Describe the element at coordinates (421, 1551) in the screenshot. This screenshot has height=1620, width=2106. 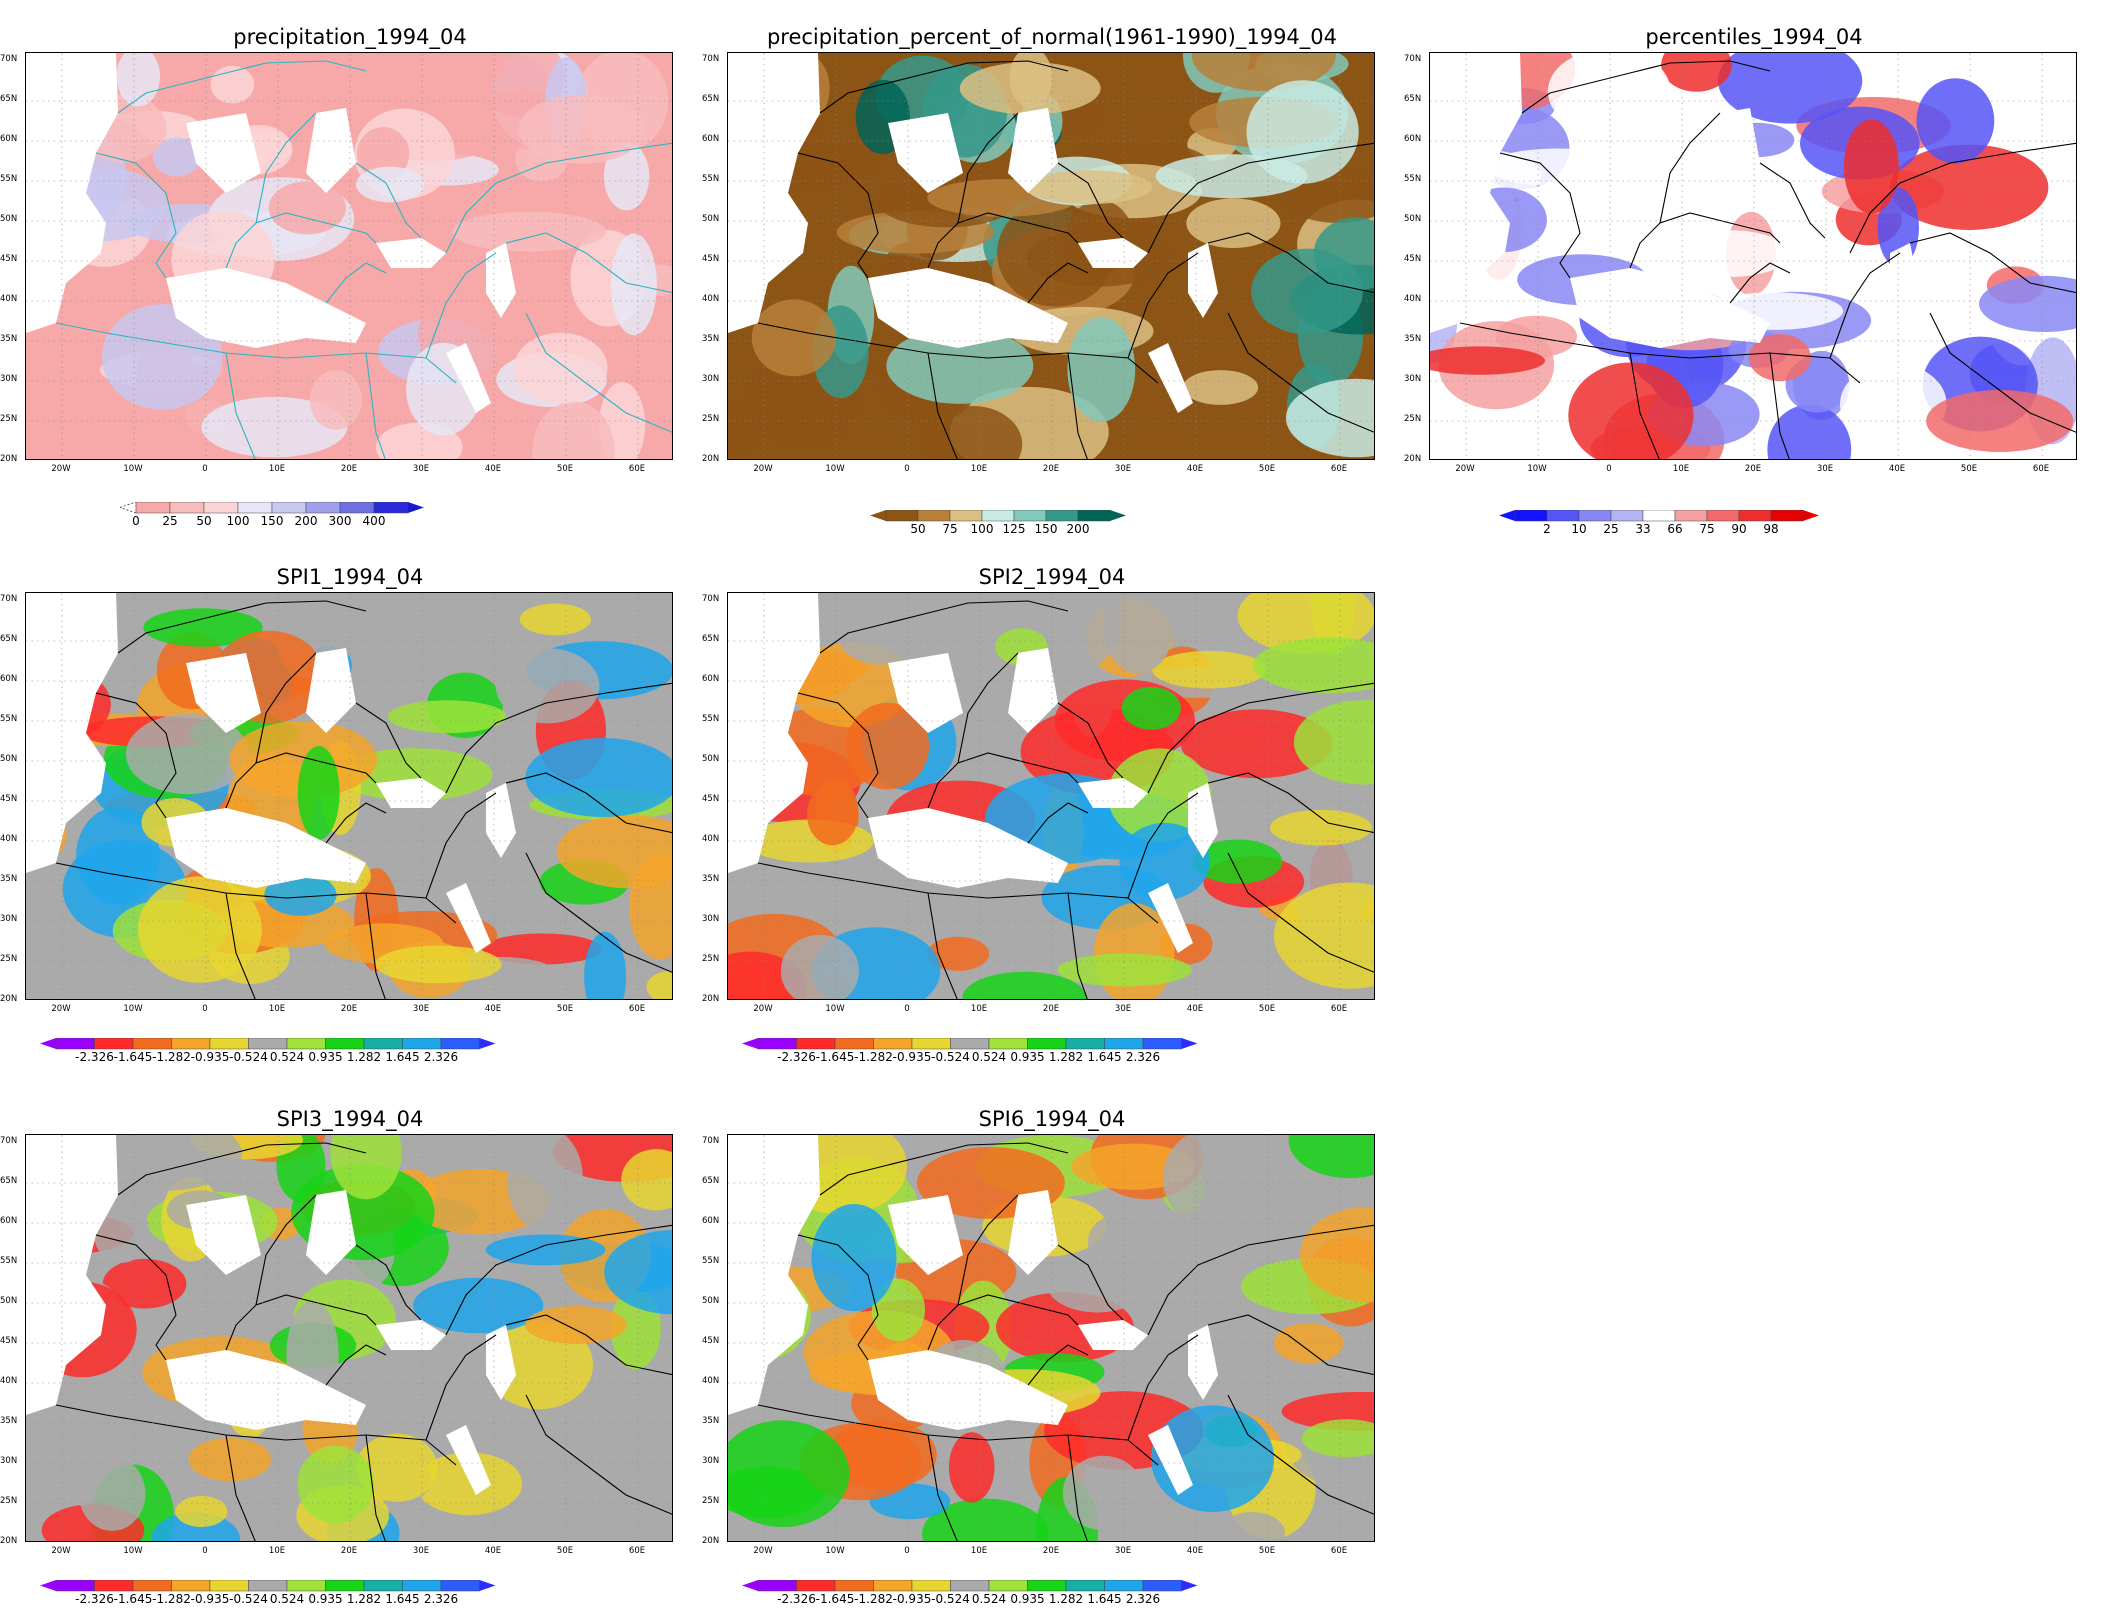
I see `lon-tick-label: 30E` at that location.